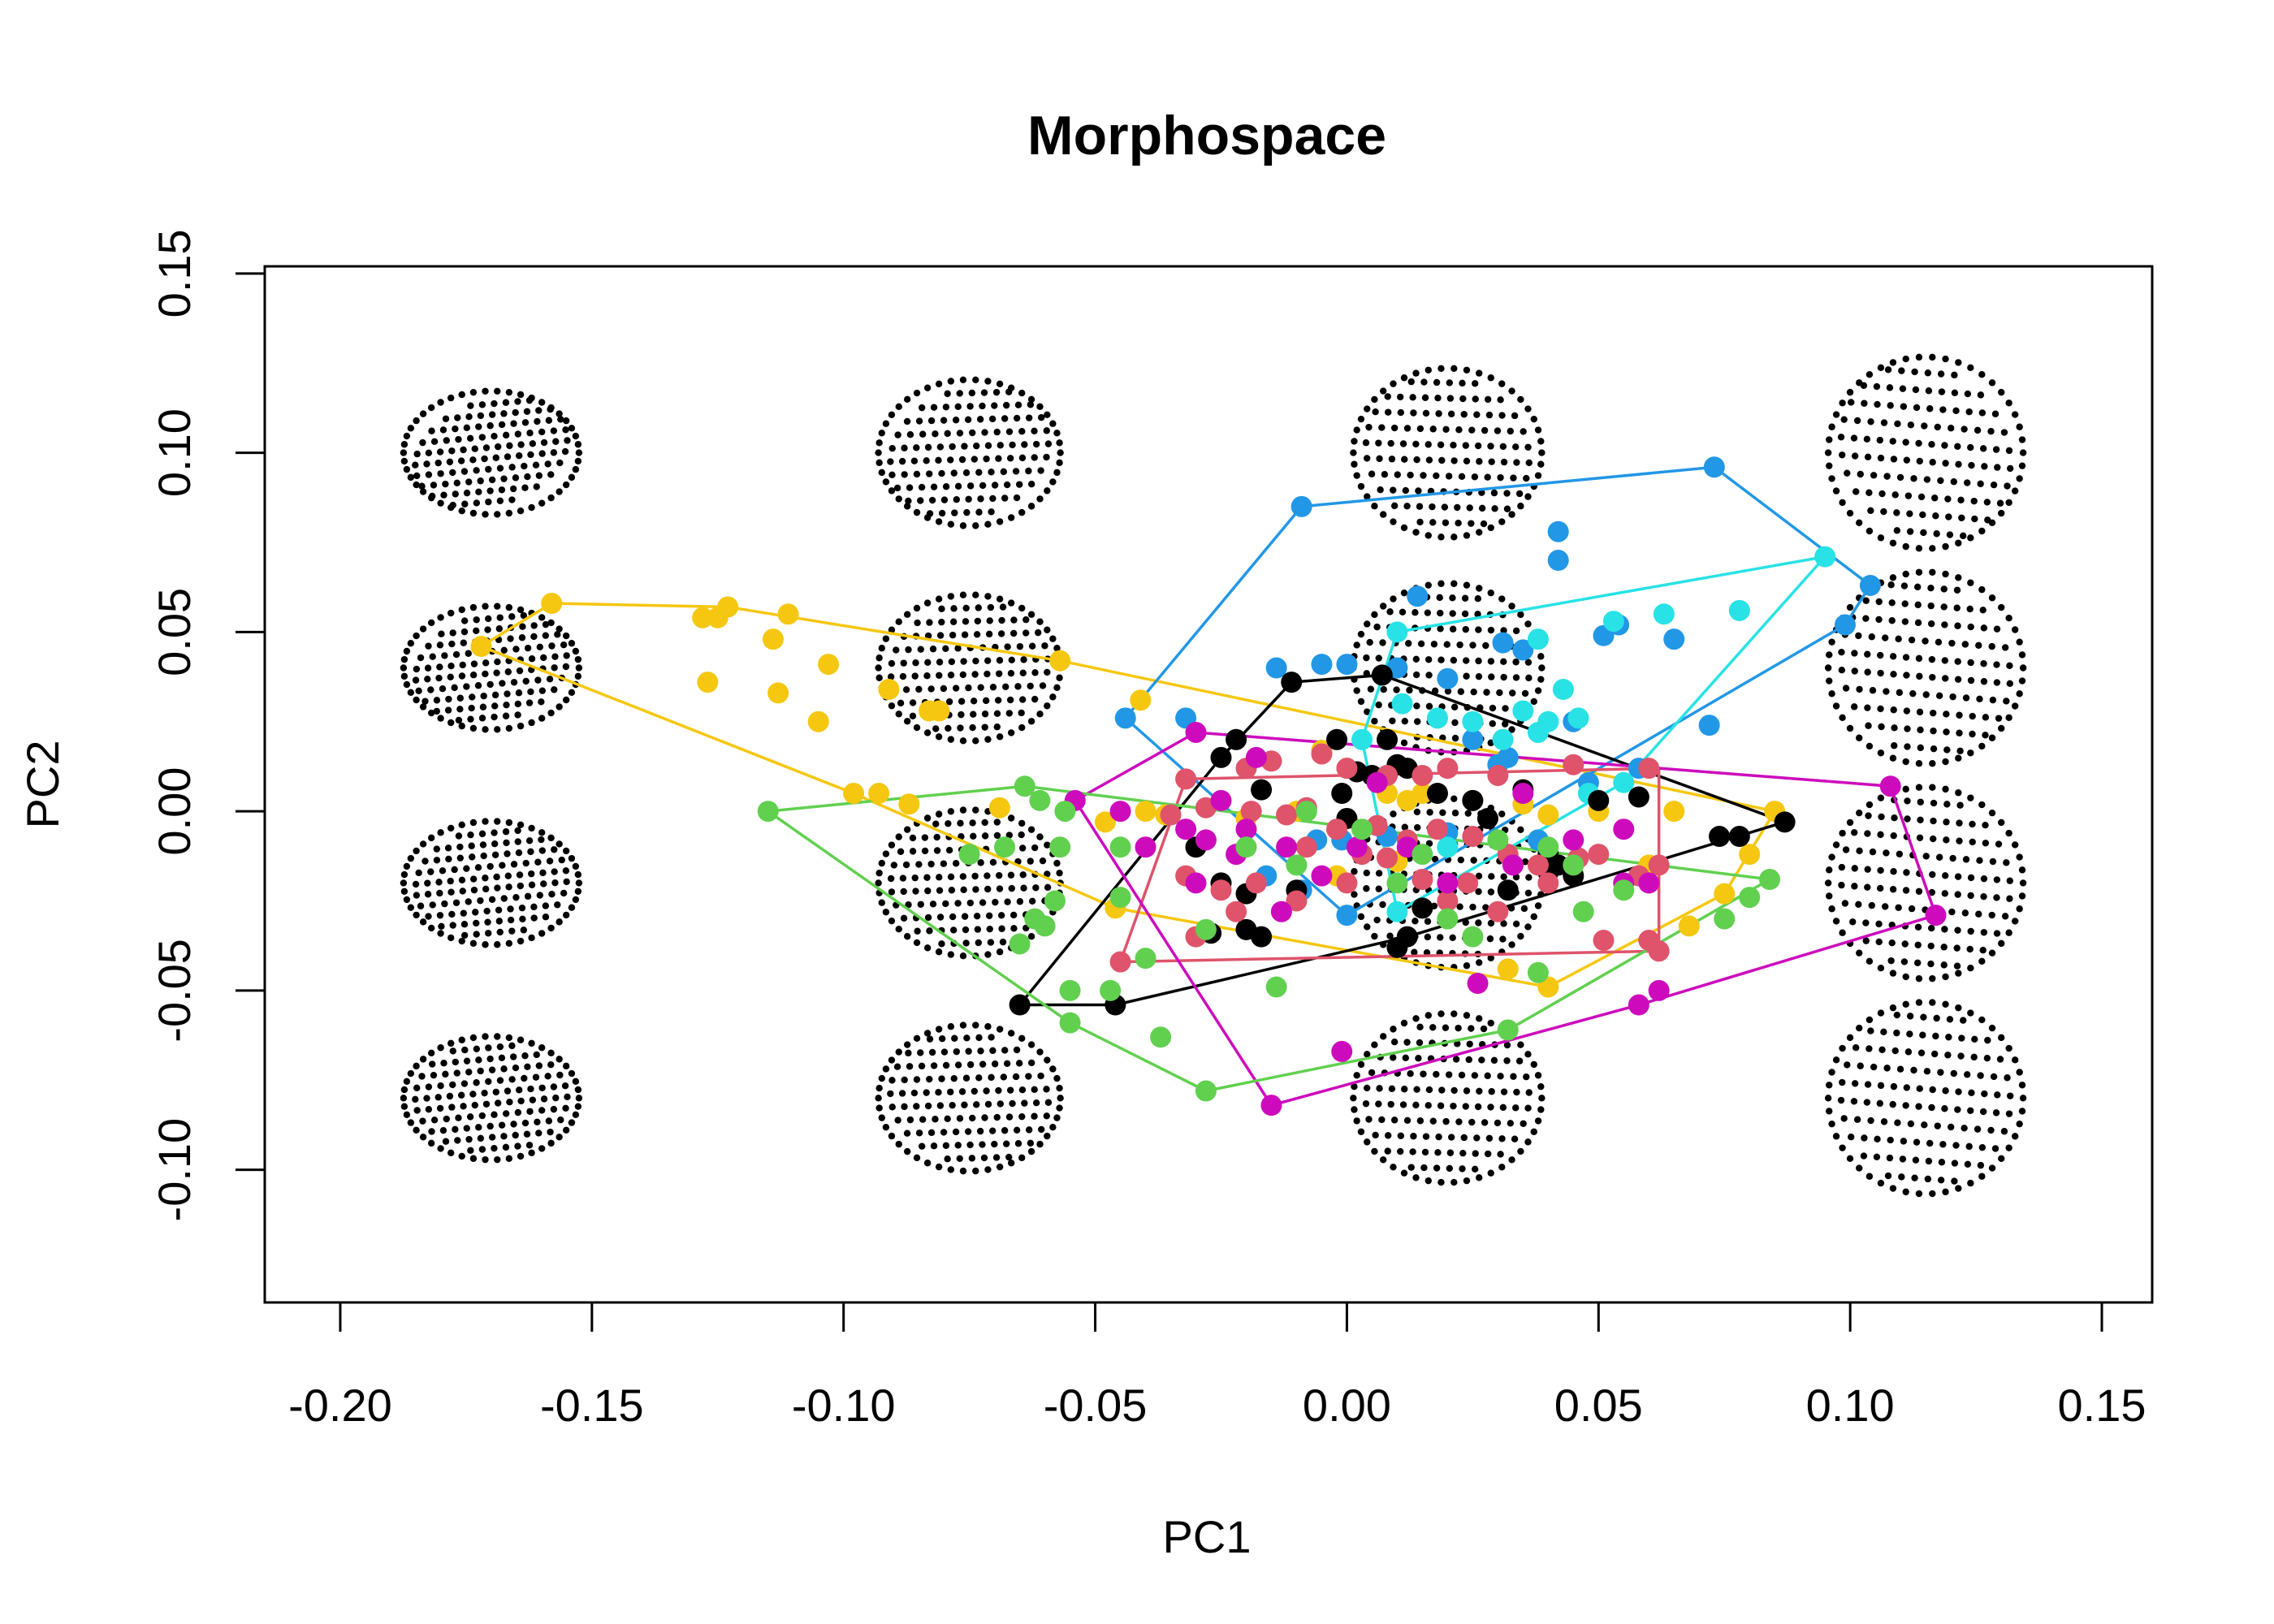 This screenshot has height=1624, width=2274. I want to click on series-points, so click(1506, 919).